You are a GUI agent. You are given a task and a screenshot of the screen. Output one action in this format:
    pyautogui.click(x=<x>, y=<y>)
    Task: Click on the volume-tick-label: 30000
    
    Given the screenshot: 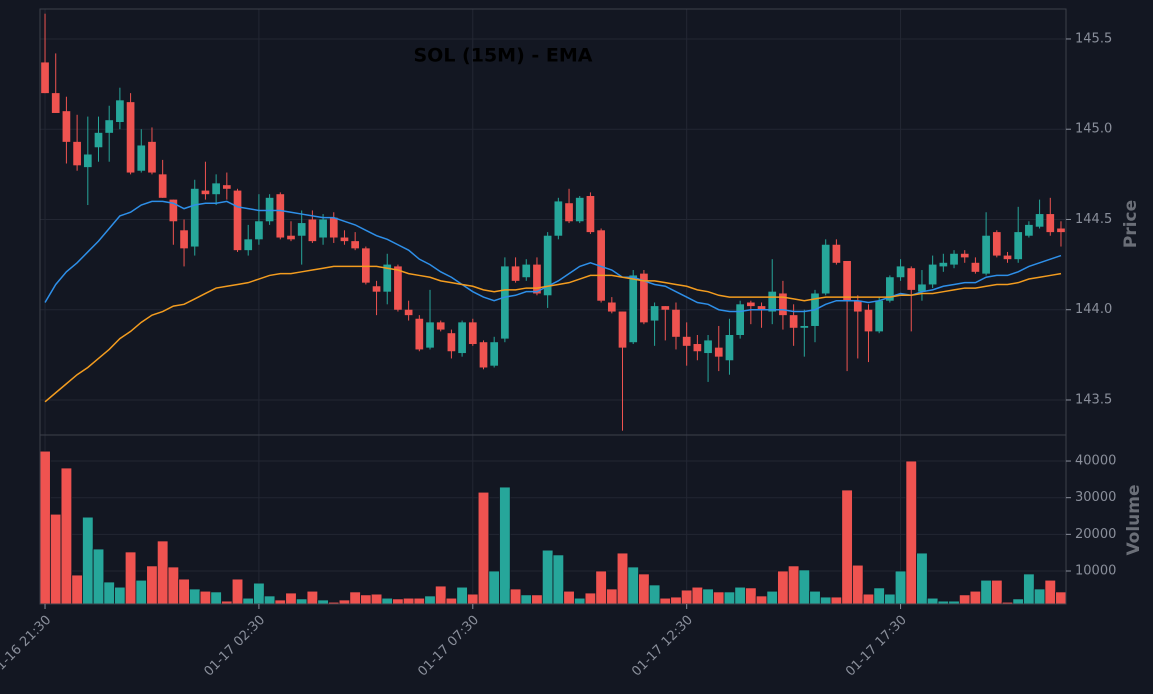 What is the action you would take?
    pyautogui.click(x=1095, y=497)
    